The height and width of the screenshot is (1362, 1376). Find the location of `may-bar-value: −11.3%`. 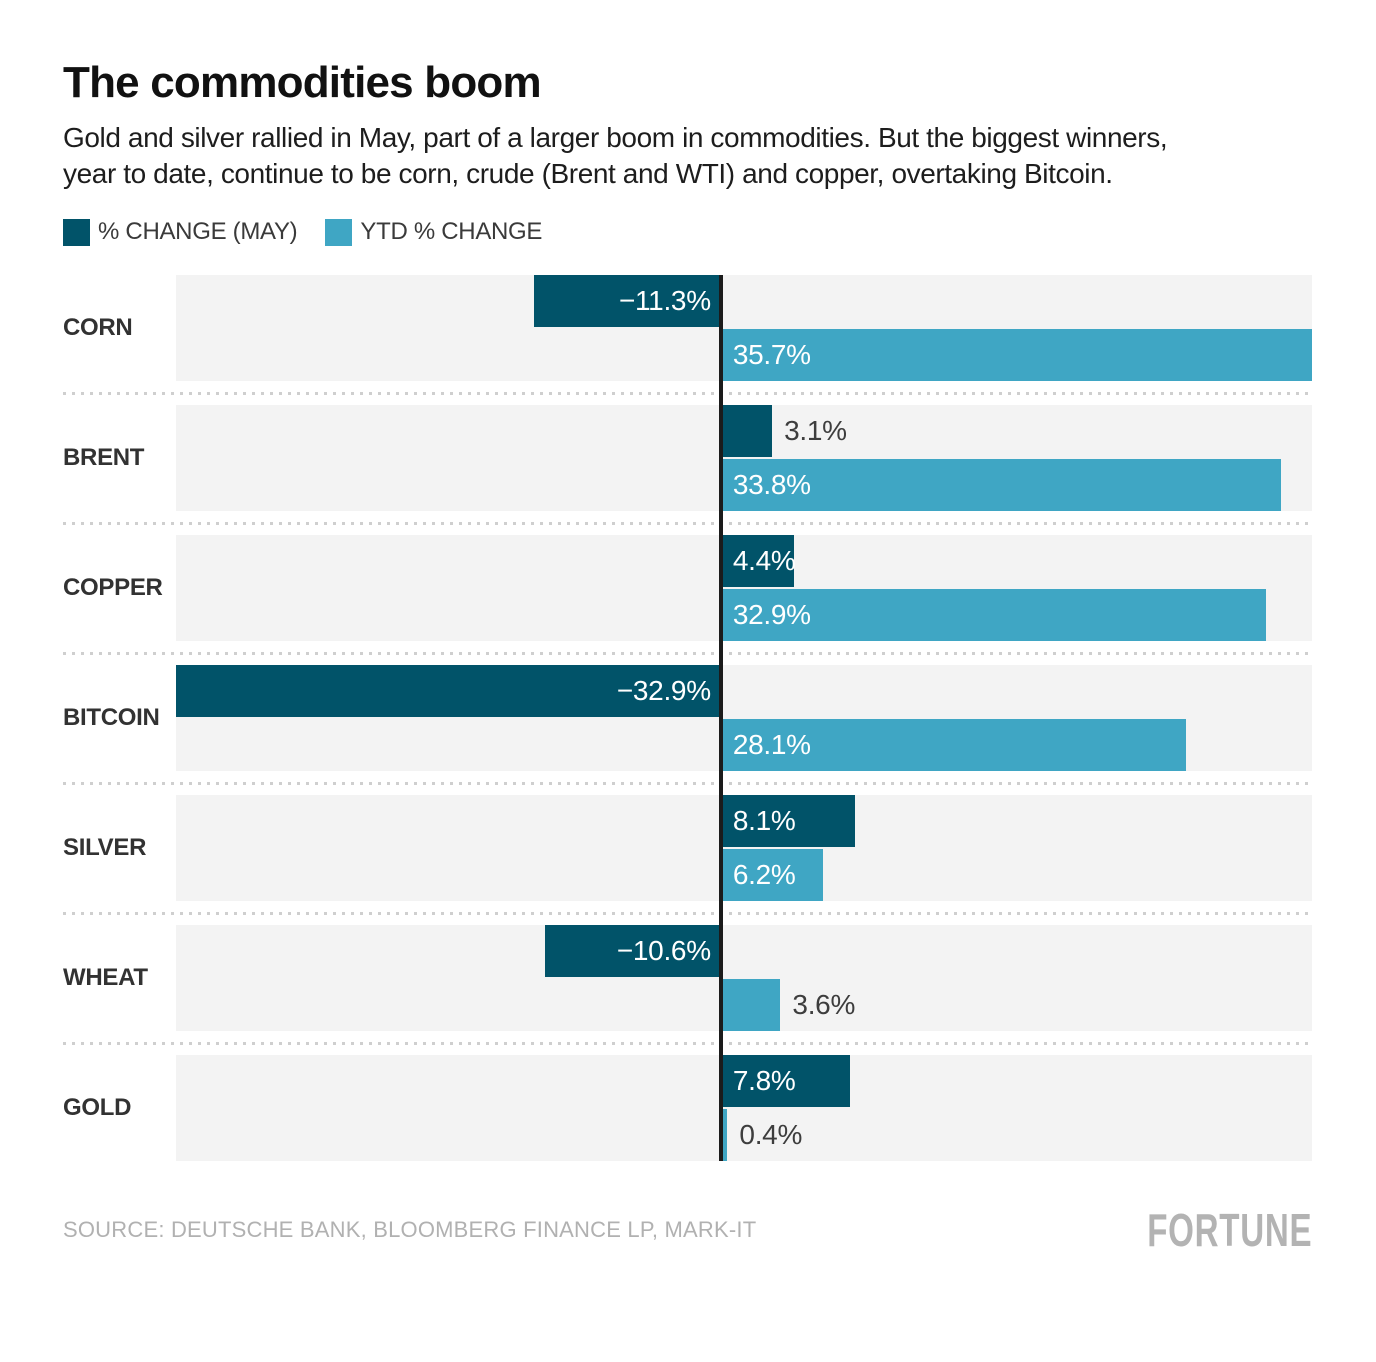

may-bar-value: −11.3% is located at coordinates (664, 300).